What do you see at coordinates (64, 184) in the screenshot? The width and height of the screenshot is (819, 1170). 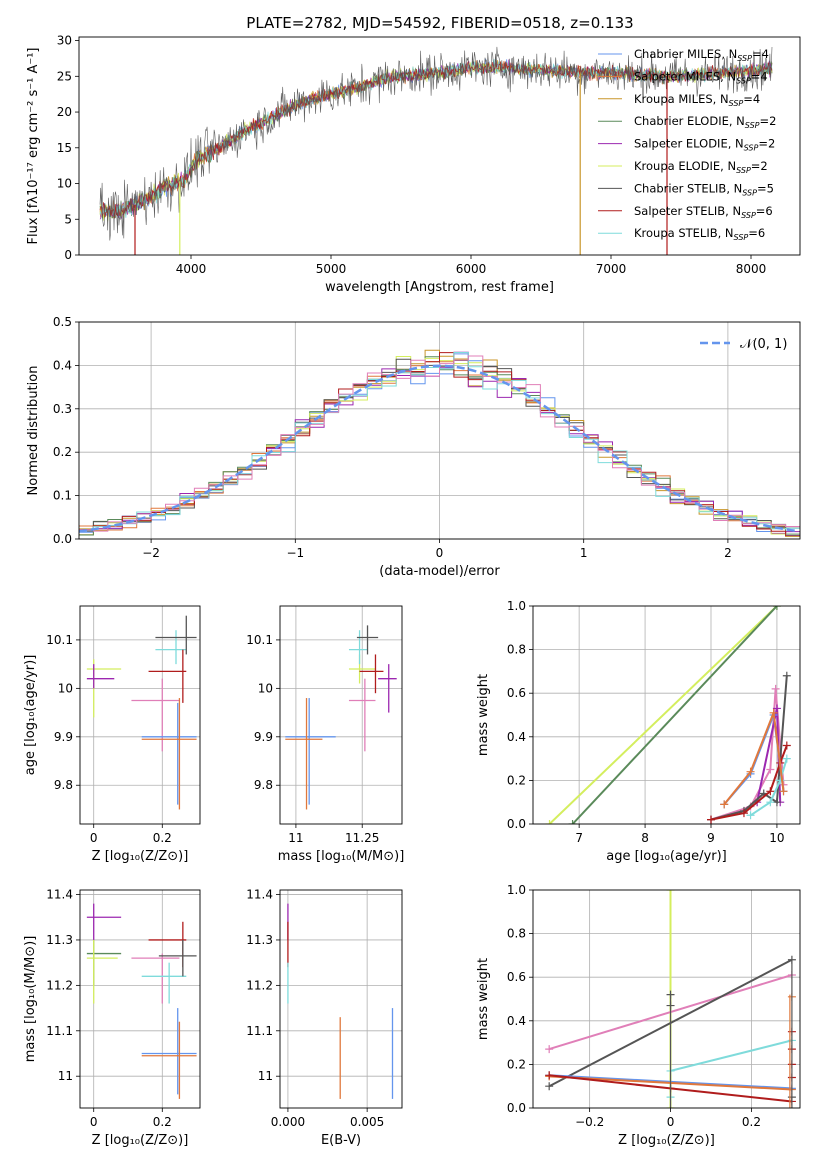 I see `y-tick-label: 10` at bounding box center [64, 184].